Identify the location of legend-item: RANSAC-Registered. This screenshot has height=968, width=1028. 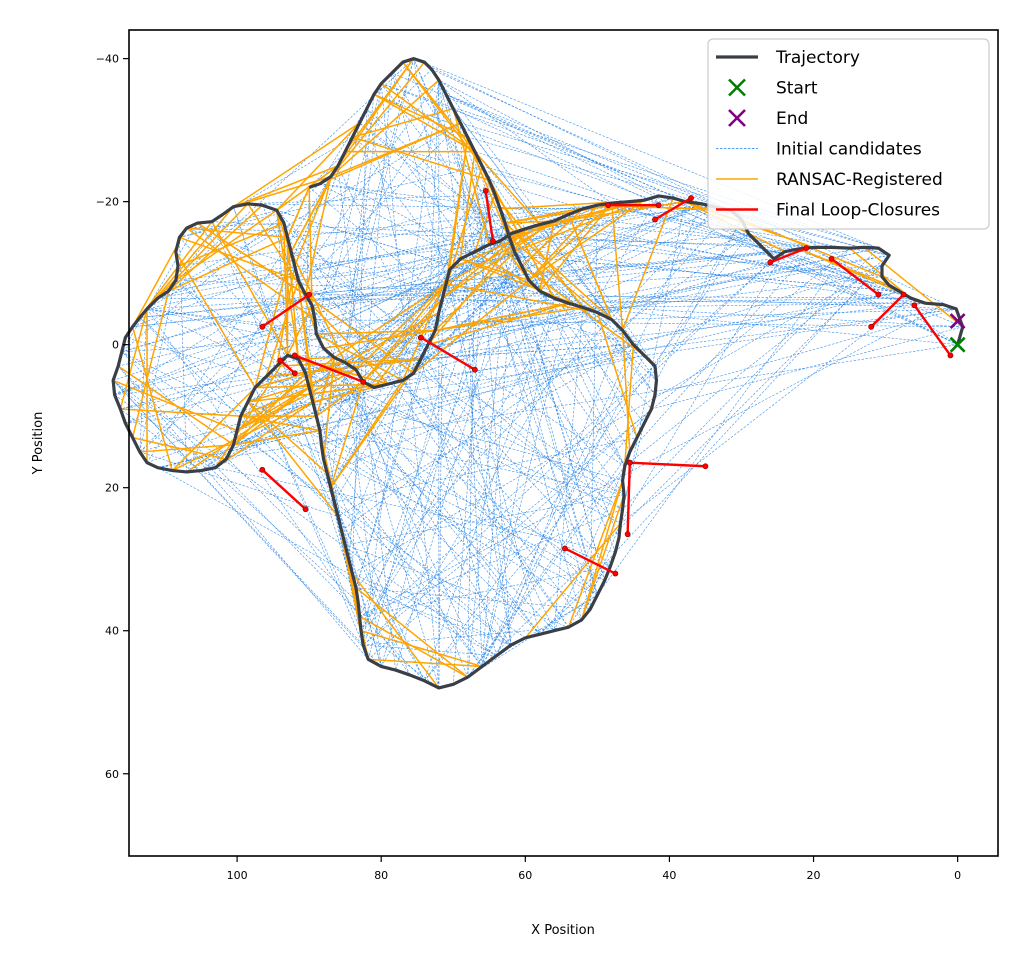
(829, 180).